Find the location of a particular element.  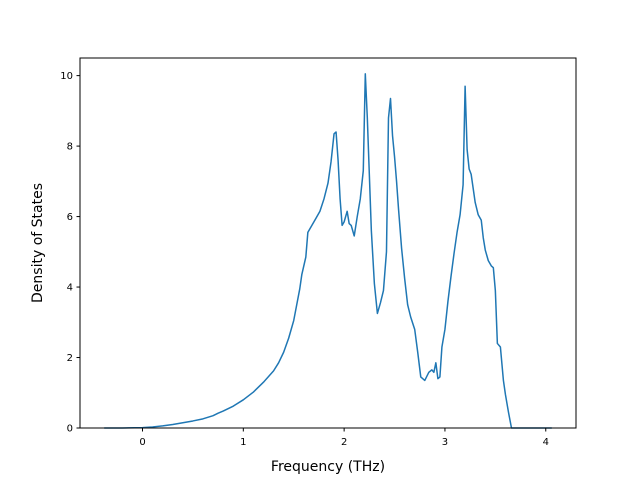

y-tick-label: 0 is located at coordinates (70, 429).